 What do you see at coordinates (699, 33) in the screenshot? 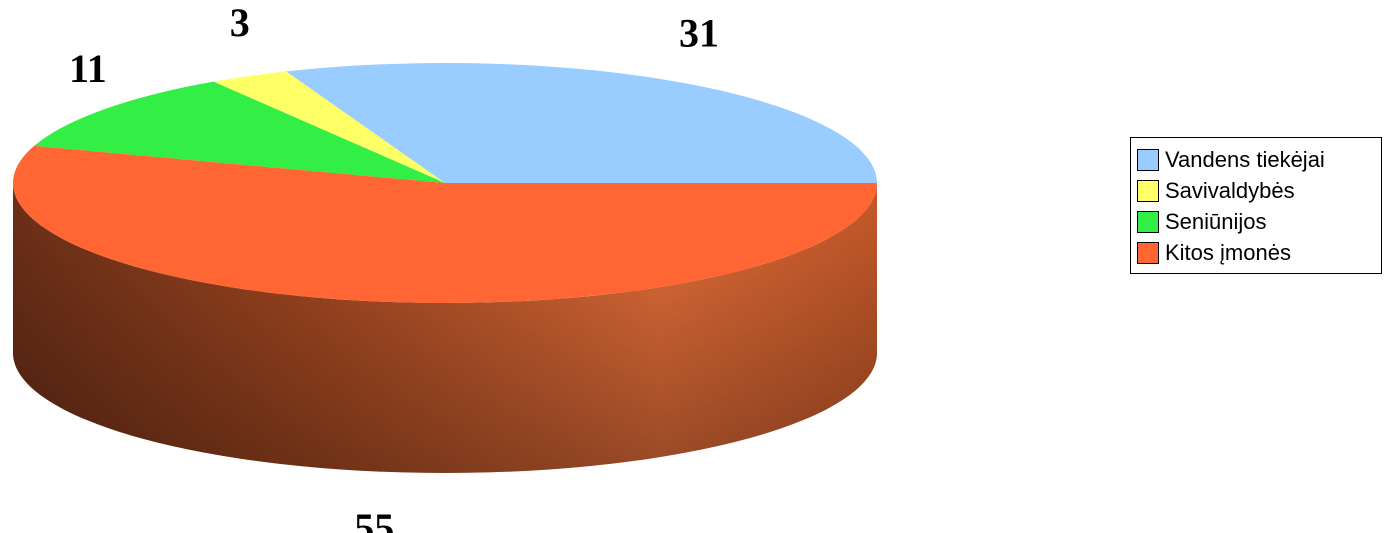
I see `data-label-vandens-tiekejai: 31` at bounding box center [699, 33].